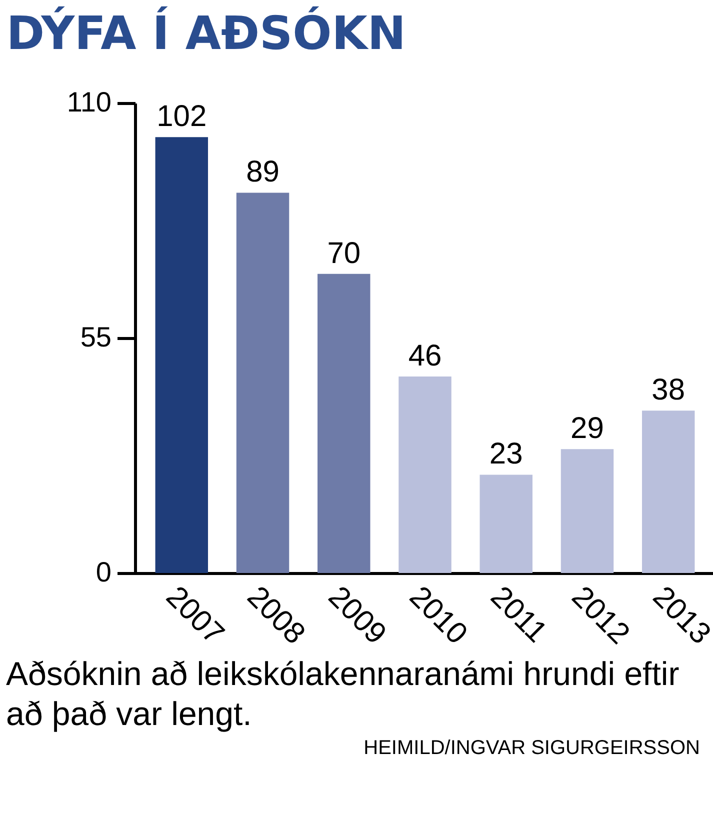 The width and height of the screenshot is (713, 840). What do you see at coordinates (96, 337) in the screenshot?
I see `y-tick-label: 55` at bounding box center [96, 337].